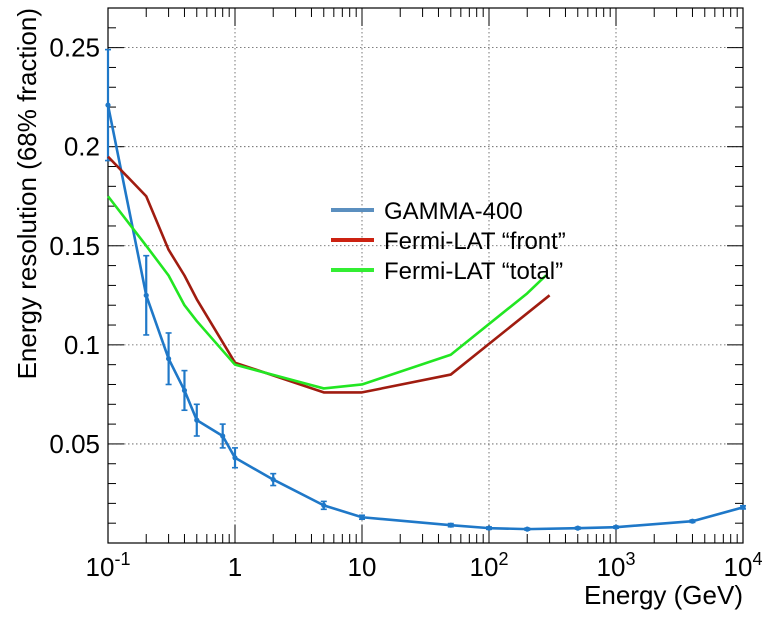 The width and height of the screenshot is (767, 621). What do you see at coordinates (74, 444) in the screenshot?
I see `y-tick-label: 0.05` at bounding box center [74, 444].